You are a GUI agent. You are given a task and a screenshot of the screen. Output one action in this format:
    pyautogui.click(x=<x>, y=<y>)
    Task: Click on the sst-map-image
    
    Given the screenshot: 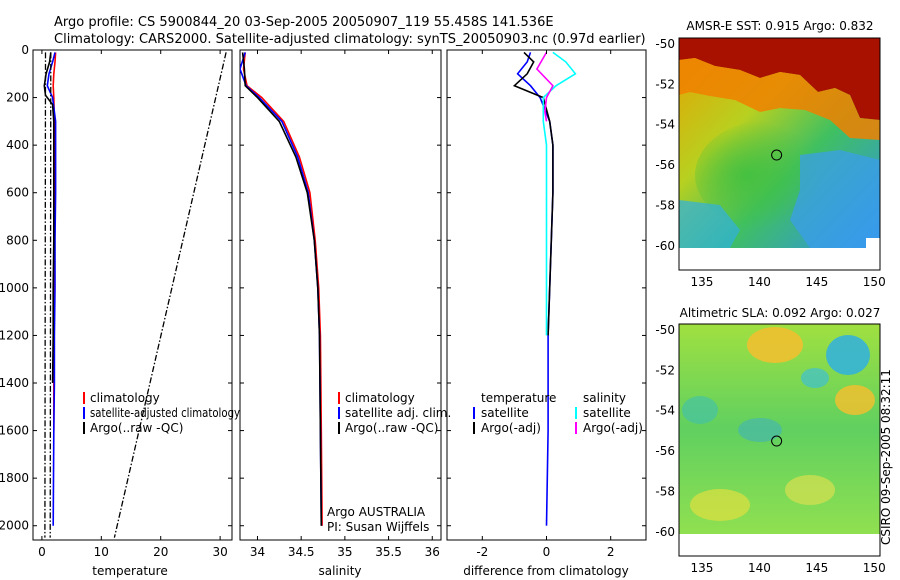 What is the action you would take?
    pyautogui.click(x=779, y=154)
    